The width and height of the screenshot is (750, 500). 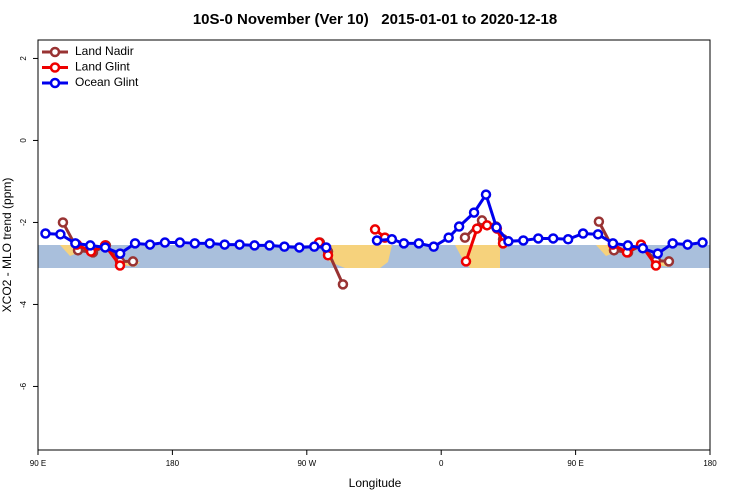 What do you see at coordinates (306, 463) in the screenshot?
I see `x-tick-label: 90 W` at bounding box center [306, 463].